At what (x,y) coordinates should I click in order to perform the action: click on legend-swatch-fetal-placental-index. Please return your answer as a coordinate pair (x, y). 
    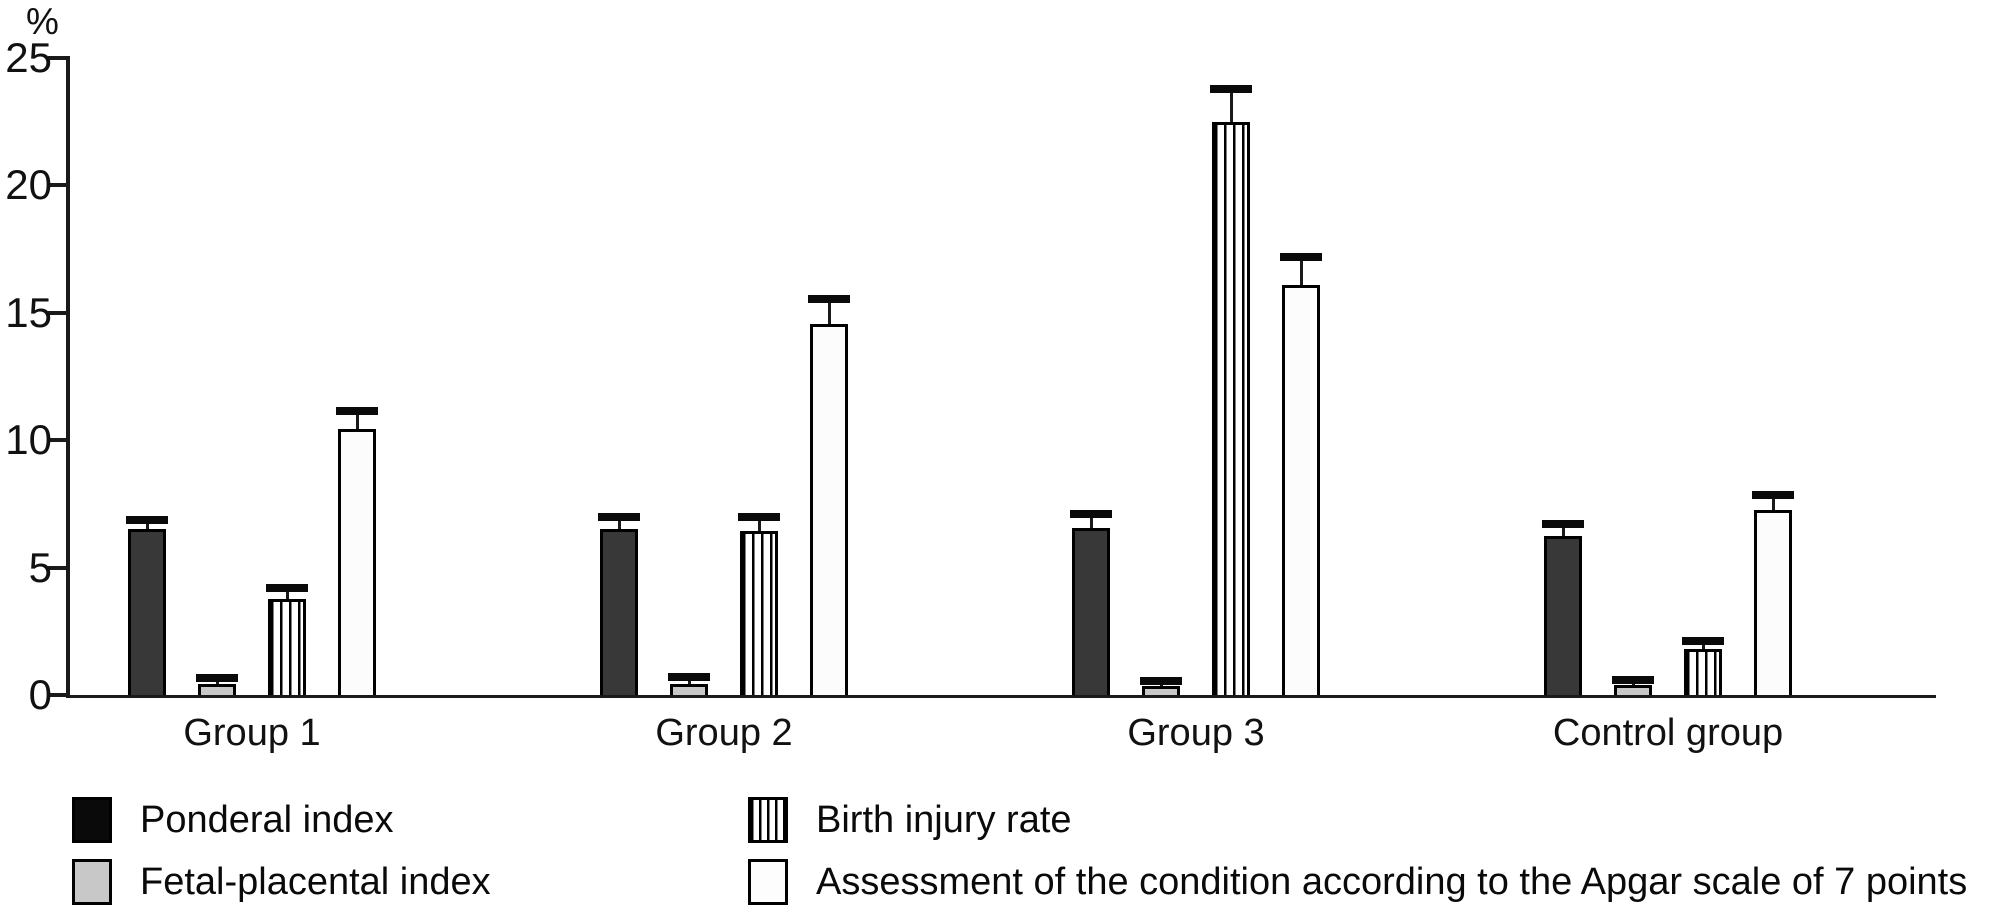
    Looking at the image, I should click on (92, 882).